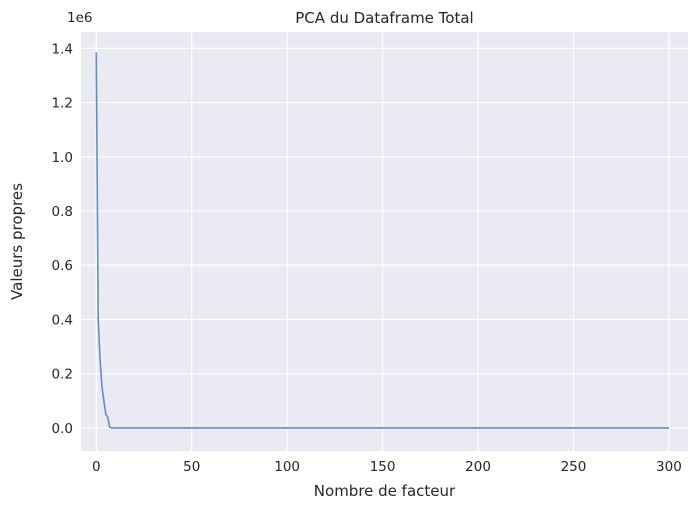  I want to click on y-tick-label: 0.6, so click(62, 266).